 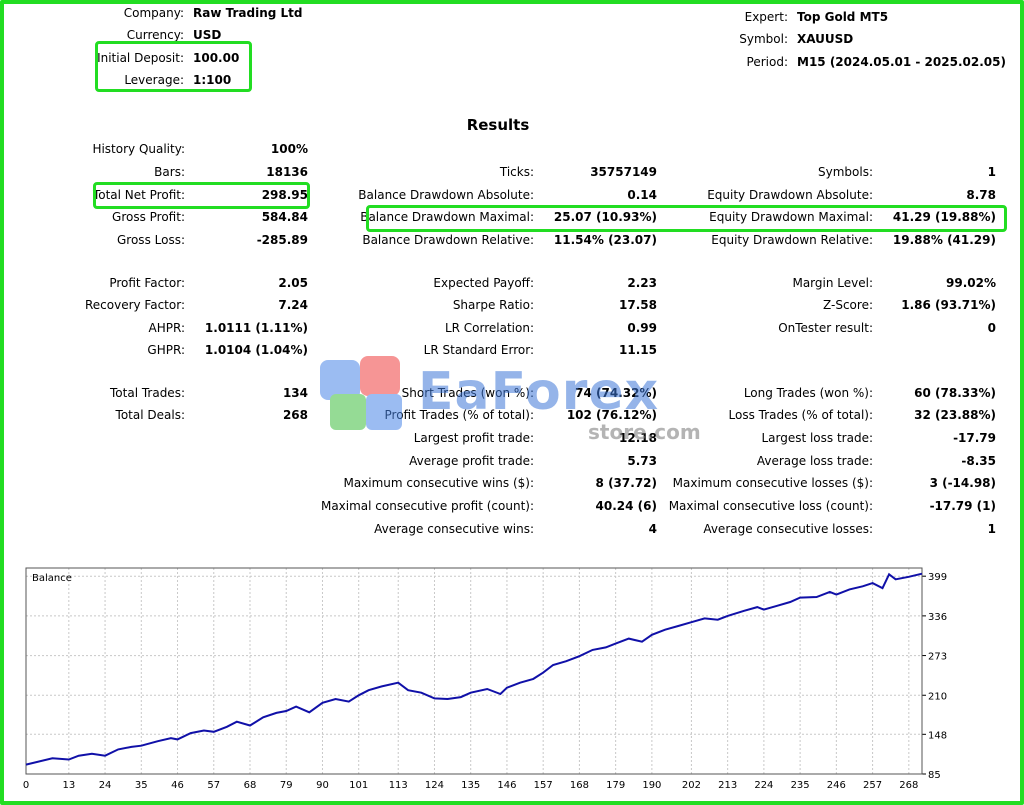 What do you see at coordinates (616, 393) in the screenshot?
I see `short-trades-won-value: 74 (74.32%)` at bounding box center [616, 393].